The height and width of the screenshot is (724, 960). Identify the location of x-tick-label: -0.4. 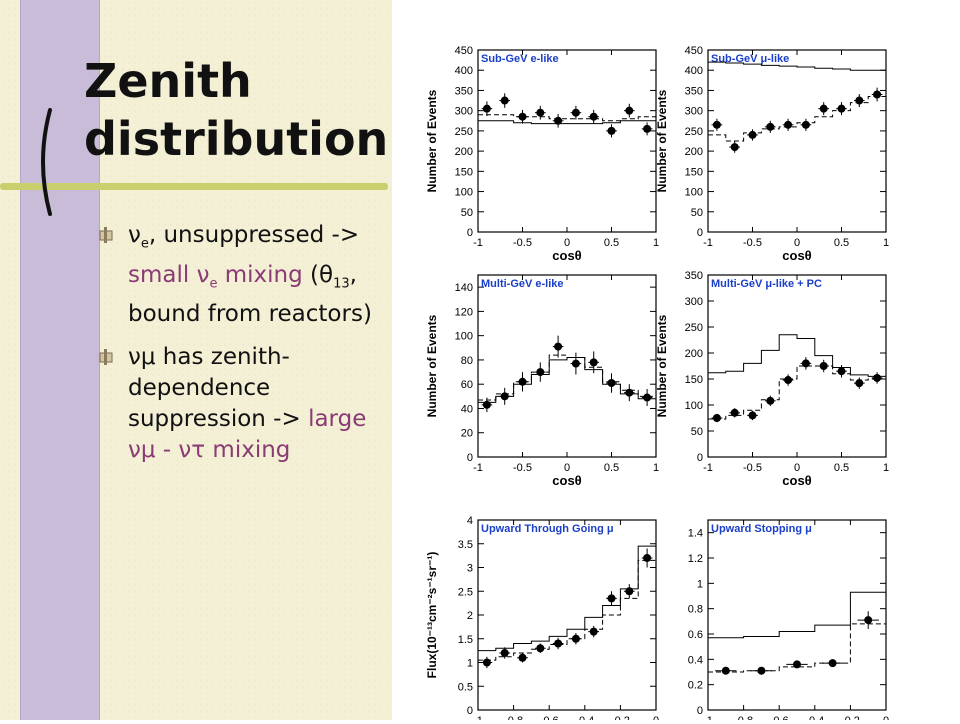
(814, 717).